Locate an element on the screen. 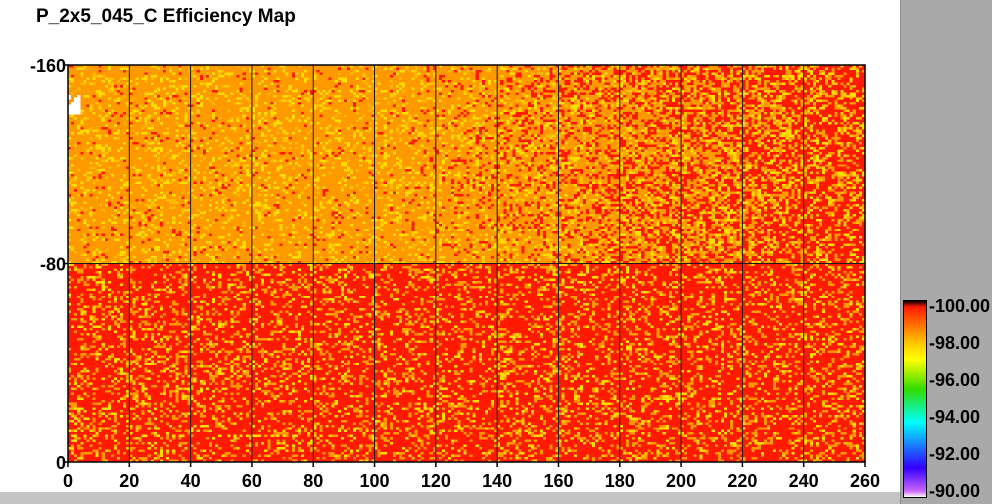 The height and width of the screenshot is (504, 992). x-tick-label-40: 40 is located at coordinates (191, 481).